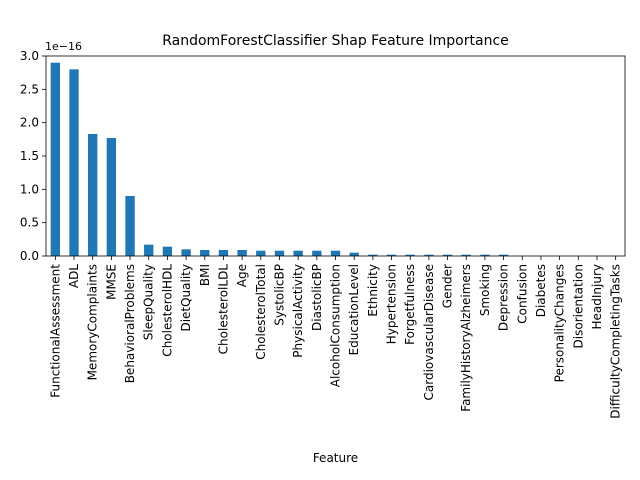  I want to click on x-tick-label: CholesterolHDL, so click(167, 310).